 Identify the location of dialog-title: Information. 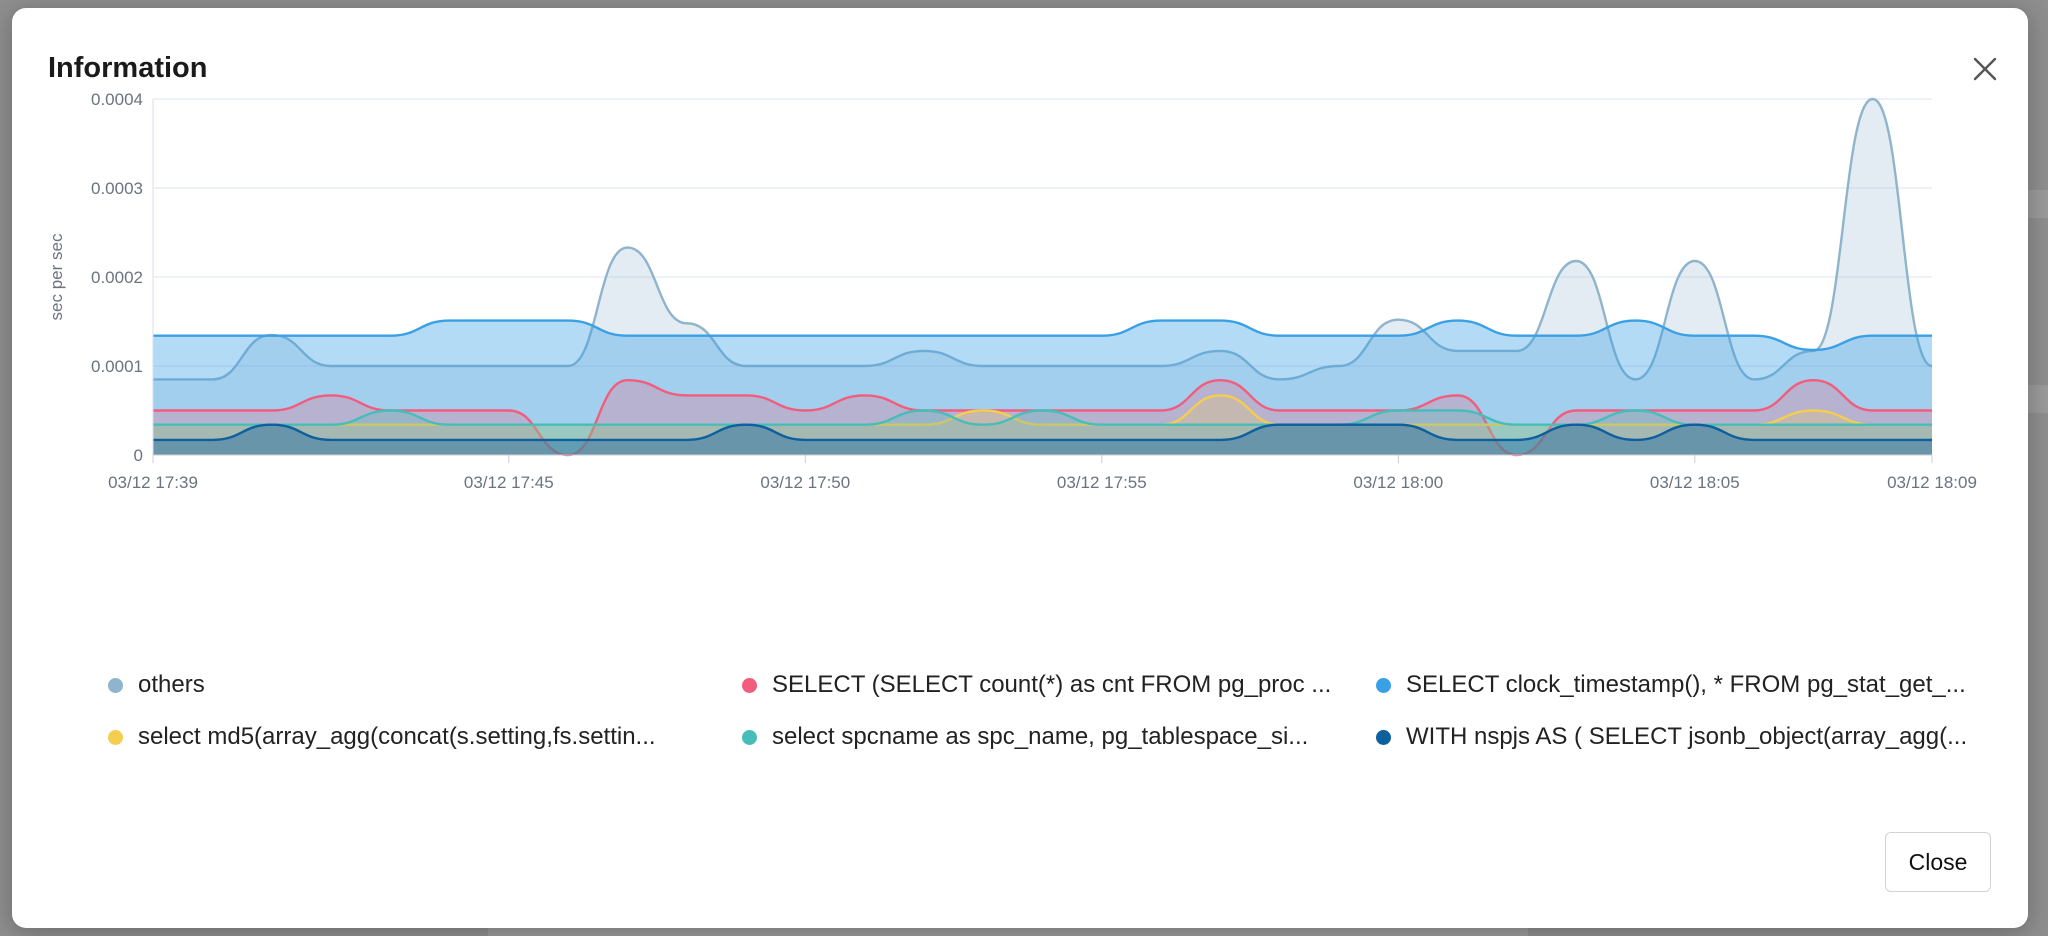
(128, 68).